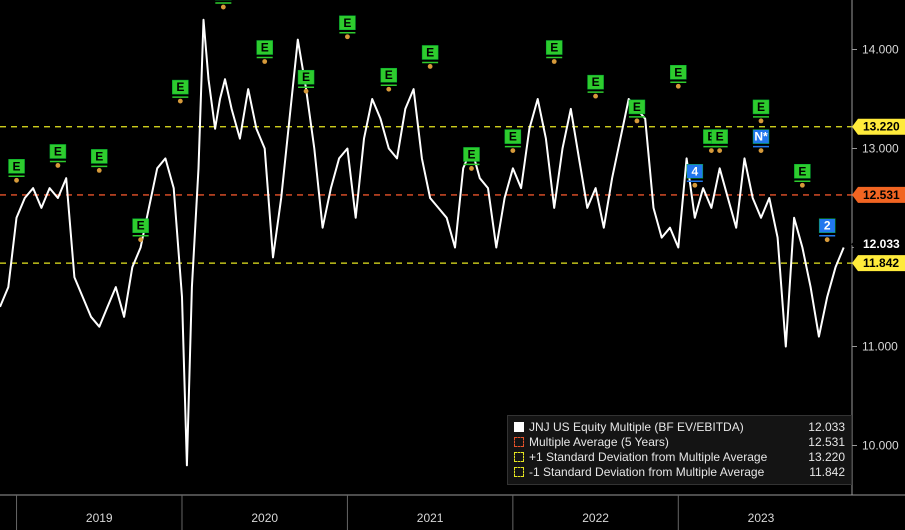  I want to click on legend-swatch-yellow, so click(519, 472).